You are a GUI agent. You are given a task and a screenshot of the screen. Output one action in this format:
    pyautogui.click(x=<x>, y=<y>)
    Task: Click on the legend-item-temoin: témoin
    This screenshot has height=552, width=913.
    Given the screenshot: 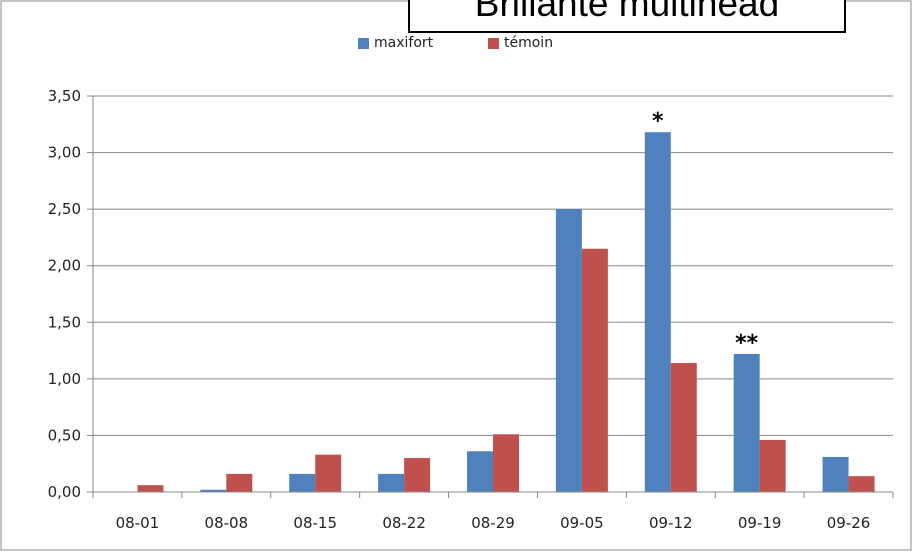 What is the action you would take?
    pyautogui.click(x=520, y=43)
    